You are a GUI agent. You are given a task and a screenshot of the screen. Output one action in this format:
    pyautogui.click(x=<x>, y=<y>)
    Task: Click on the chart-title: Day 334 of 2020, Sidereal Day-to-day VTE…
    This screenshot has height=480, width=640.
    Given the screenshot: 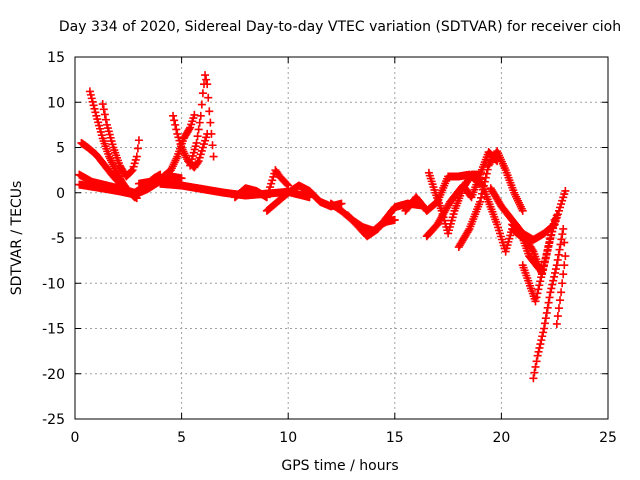 What is the action you would take?
    pyautogui.click(x=340, y=27)
    